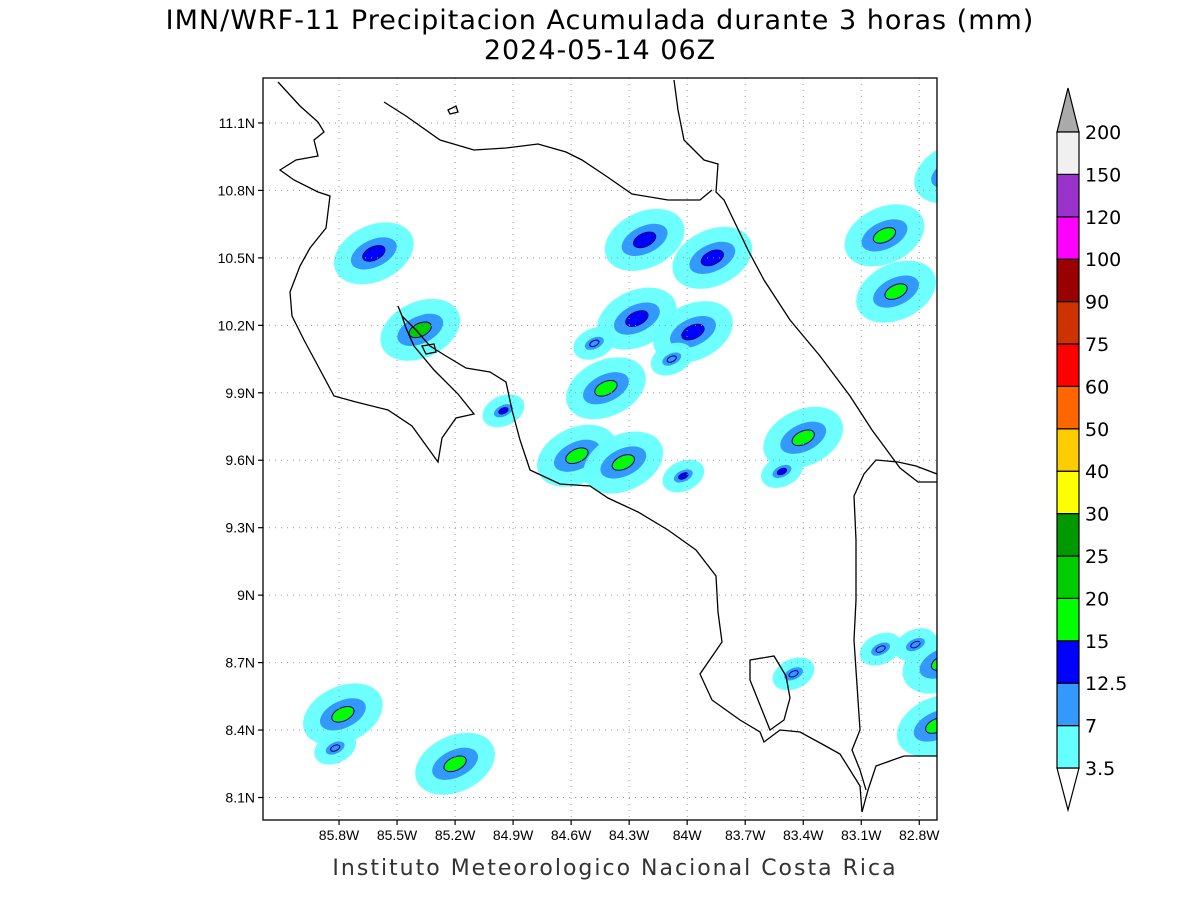  What do you see at coordinates (1103, 260) in the screenshot?
I see `colorbar-label: 100` at bounding box center [1103, 260].